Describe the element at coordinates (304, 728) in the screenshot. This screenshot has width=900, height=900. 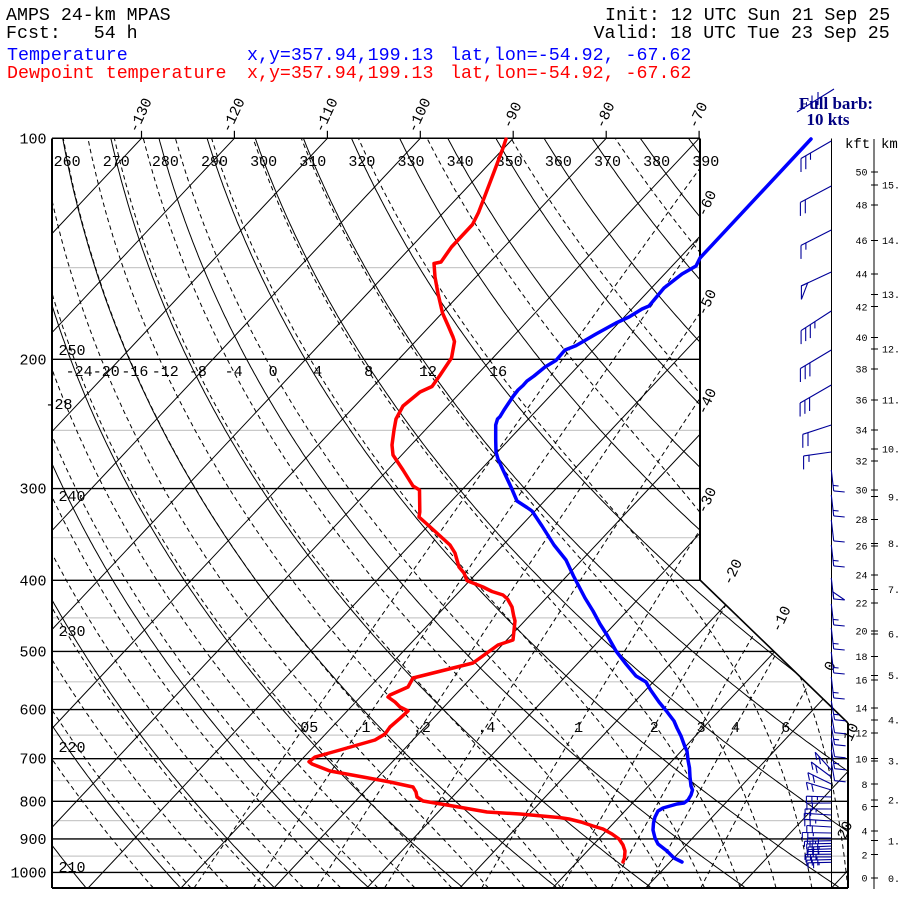
I see `svg-text: .05` at that location.